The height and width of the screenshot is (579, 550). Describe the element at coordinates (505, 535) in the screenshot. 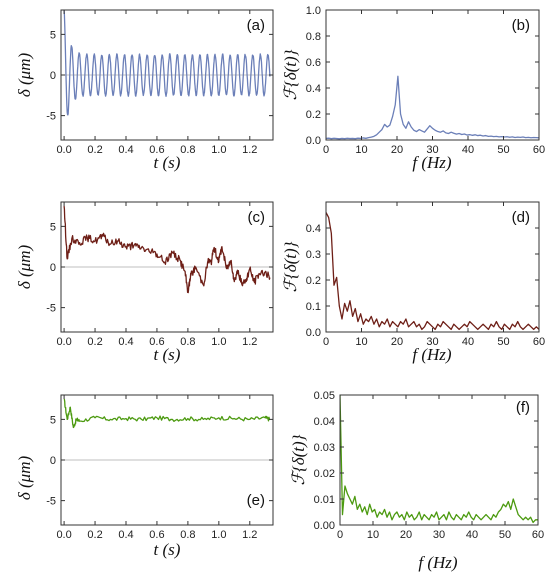

I see `panel-f-xtick-label: 50` at that location.